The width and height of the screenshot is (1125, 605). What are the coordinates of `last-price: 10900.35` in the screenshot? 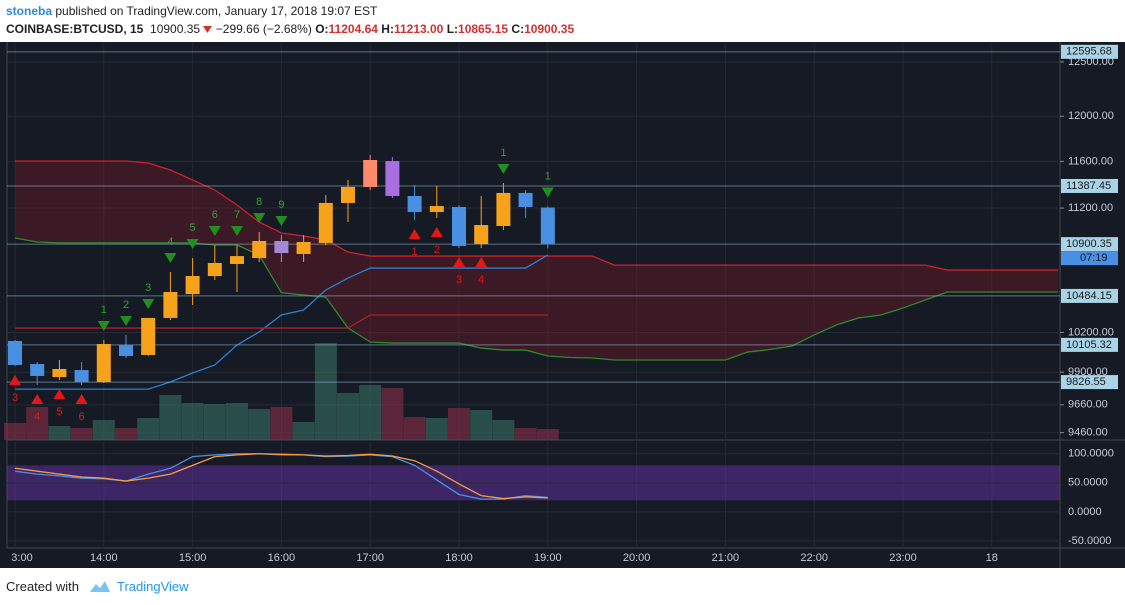 It's located at (175, 29).